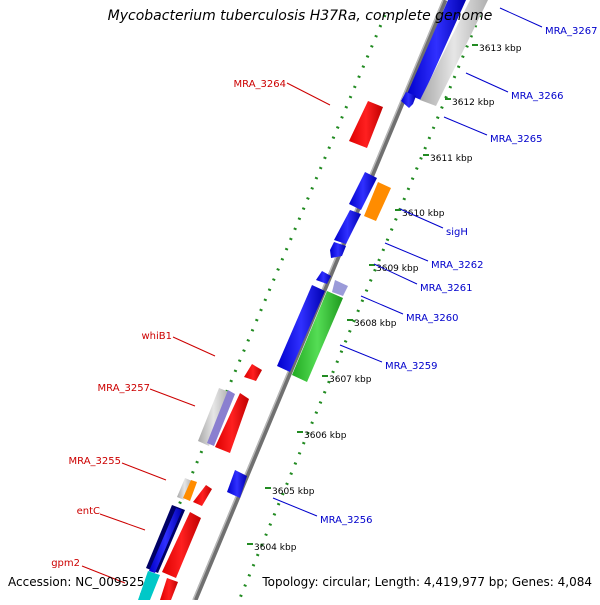 This screenshot has width=600, height=605. I want to click on gene-label-reverse: whiB1, so click(156, 336).